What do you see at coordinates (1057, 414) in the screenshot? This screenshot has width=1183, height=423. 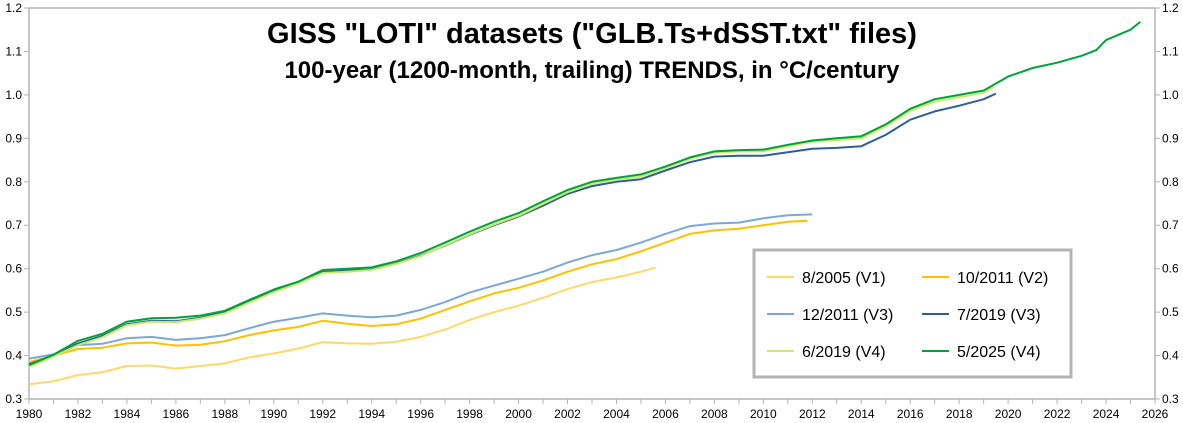 I see `x-tick-label: 2022` at bounding box center [1057, 414].